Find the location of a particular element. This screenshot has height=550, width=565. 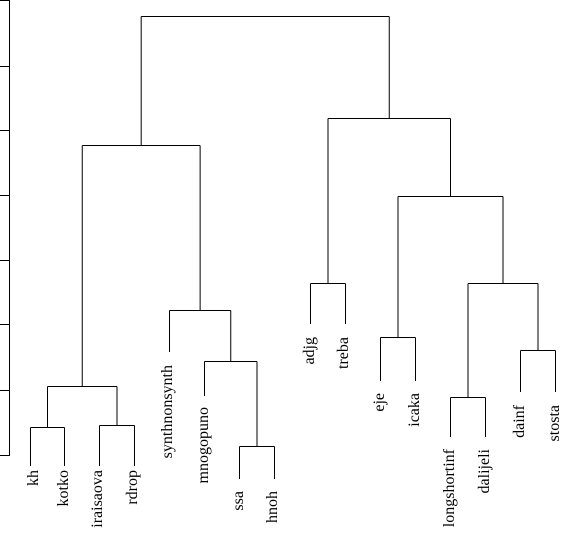

leaf-label-kotko: kotko is located at coordinates (63, 488).